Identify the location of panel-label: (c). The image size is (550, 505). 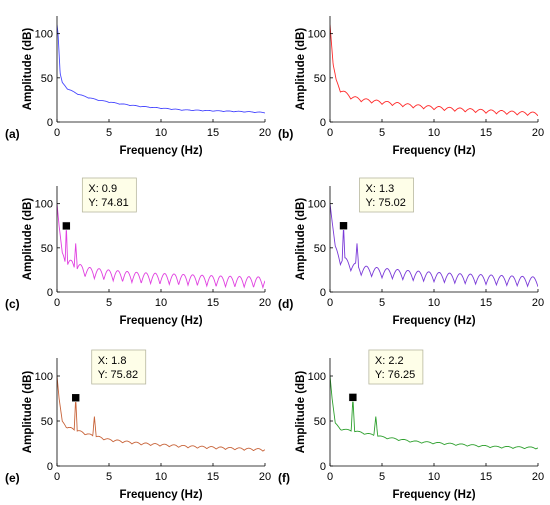
(12, 304).